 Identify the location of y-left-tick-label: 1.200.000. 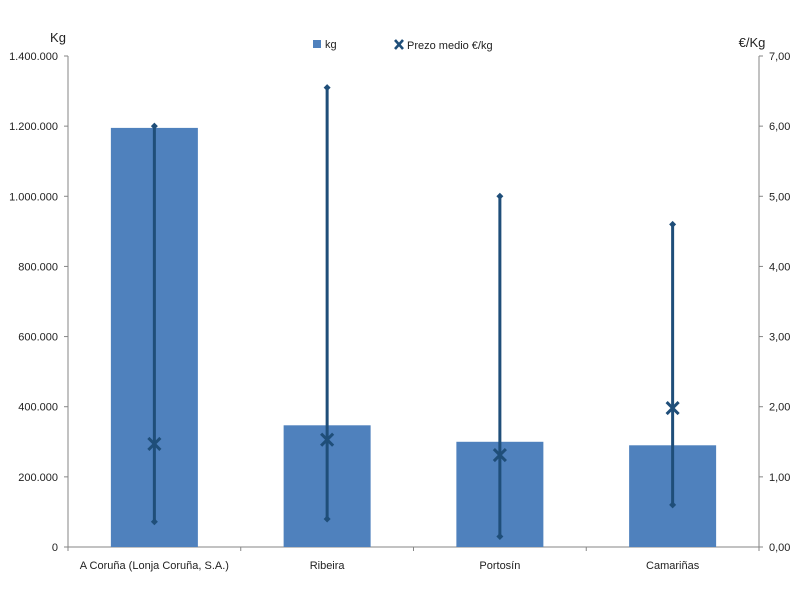
(33, 127).